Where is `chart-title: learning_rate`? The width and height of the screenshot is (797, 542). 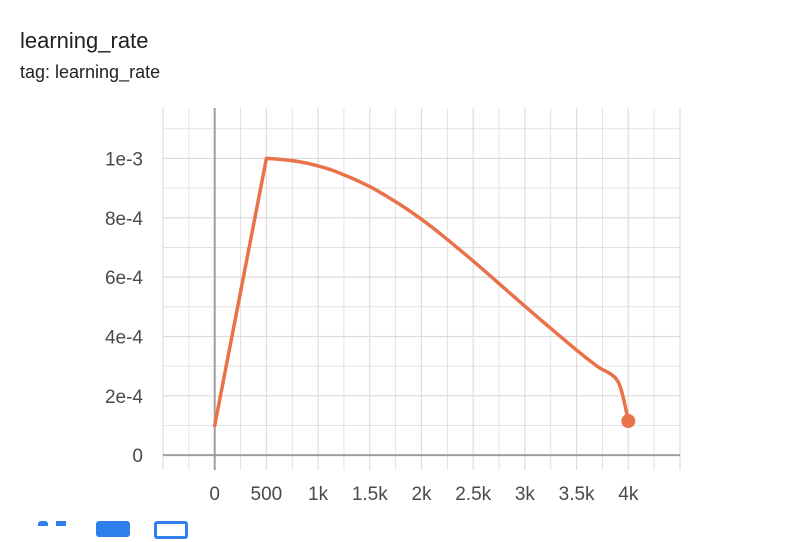 chart-title: learning_rate is located at coordinates (84, 40).